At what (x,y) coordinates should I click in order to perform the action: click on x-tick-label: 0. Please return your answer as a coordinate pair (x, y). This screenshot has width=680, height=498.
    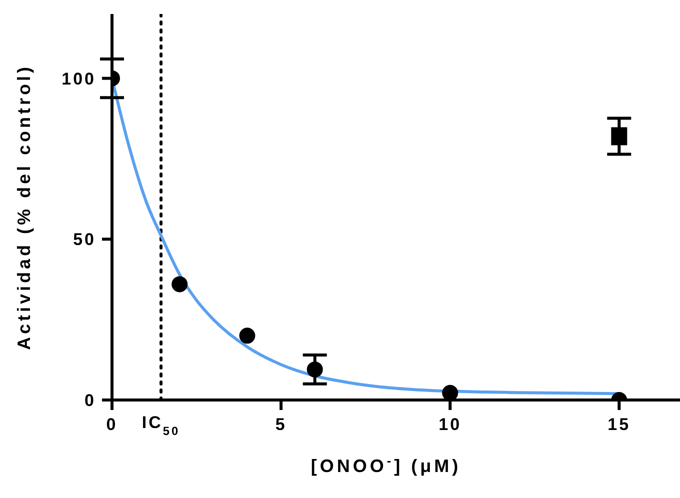
    Looking at the image, I should click on (112, 424).